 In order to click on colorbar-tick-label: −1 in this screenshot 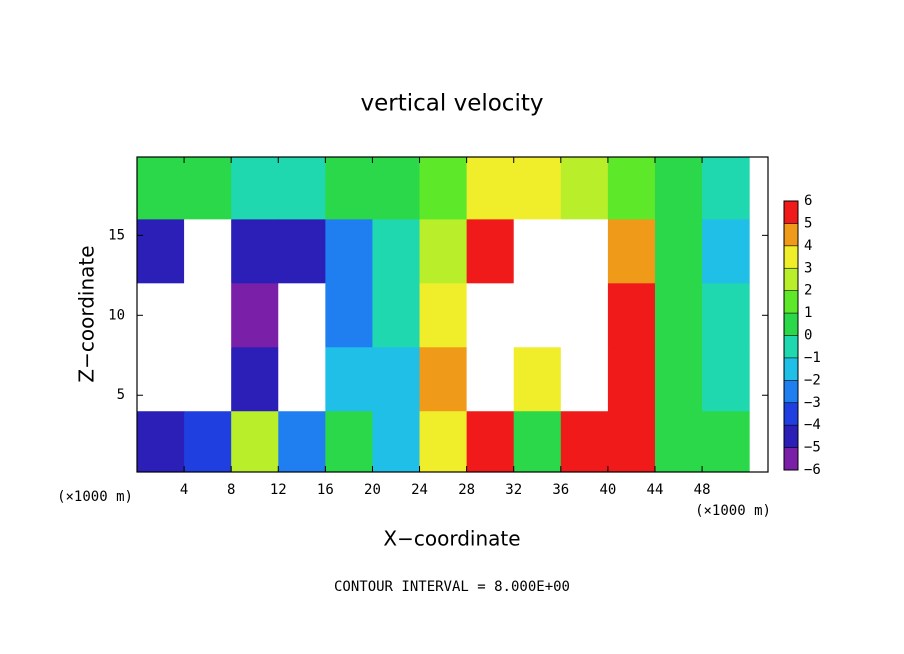, I will do `click(812, 358)`.